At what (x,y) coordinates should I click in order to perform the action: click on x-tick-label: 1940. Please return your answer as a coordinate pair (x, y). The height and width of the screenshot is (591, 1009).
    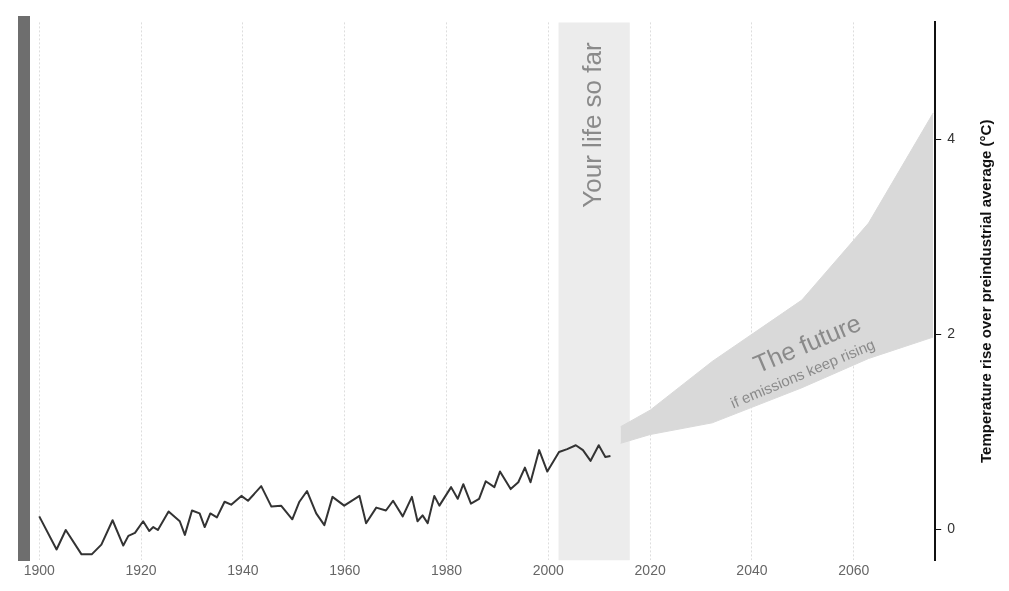
    Looking at the image, I should click on (243, 570).